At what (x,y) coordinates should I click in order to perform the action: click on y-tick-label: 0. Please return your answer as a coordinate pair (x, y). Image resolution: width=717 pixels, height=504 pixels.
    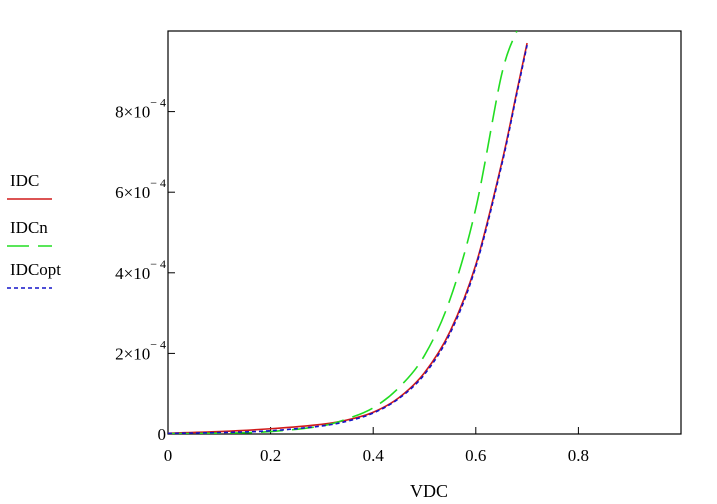
    Looking at the image, I should click on (162, 434).